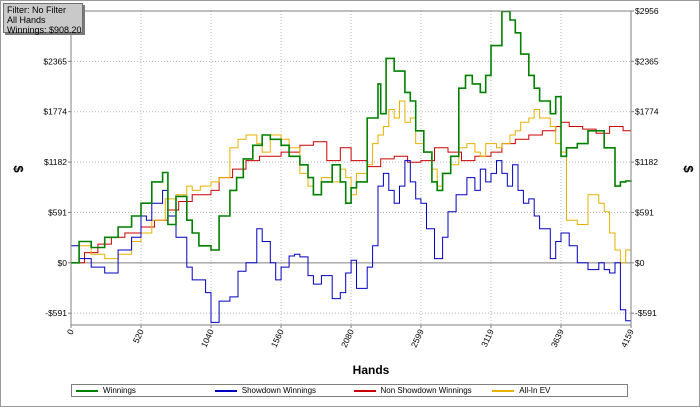  Describe the element at coordinates (57, 212) in the screenshot. I see `y-tick-label-left: $591` at that location.